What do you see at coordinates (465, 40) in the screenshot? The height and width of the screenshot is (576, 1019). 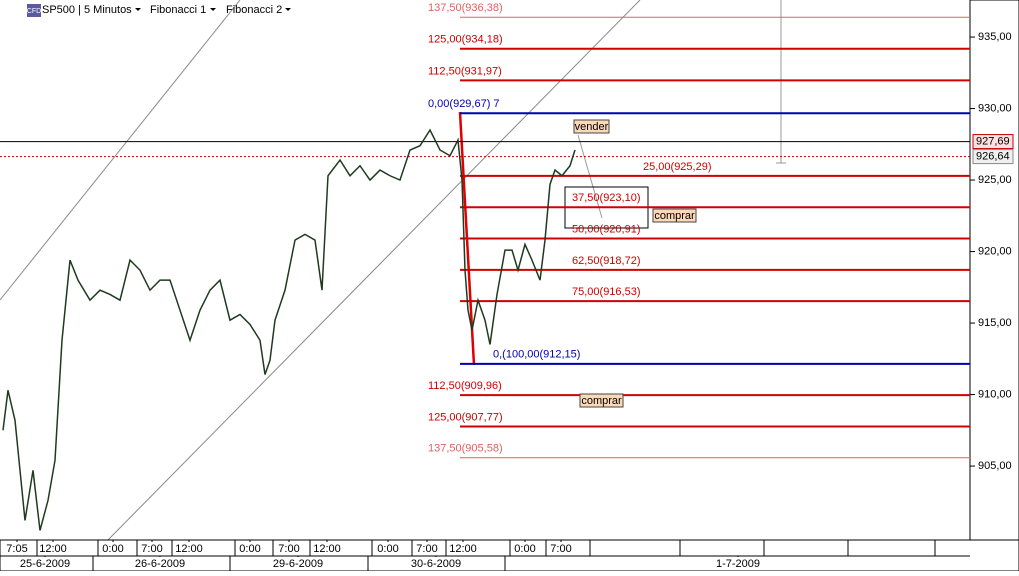 I see `fib-label: 125,00(934,18)` at bounding box center [465, 40].